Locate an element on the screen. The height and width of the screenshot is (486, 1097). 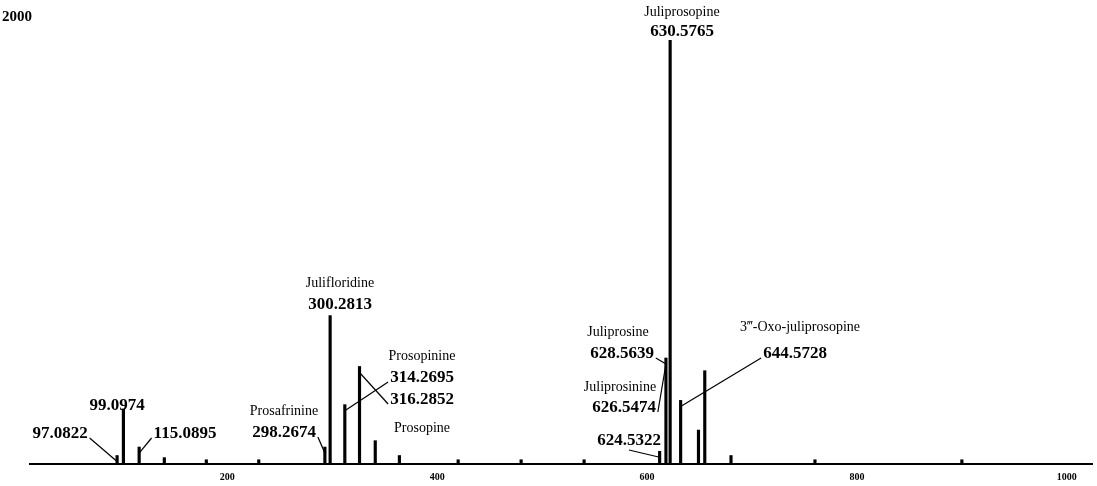
annotation: 99.0974 is located at coordinates (117, 405).